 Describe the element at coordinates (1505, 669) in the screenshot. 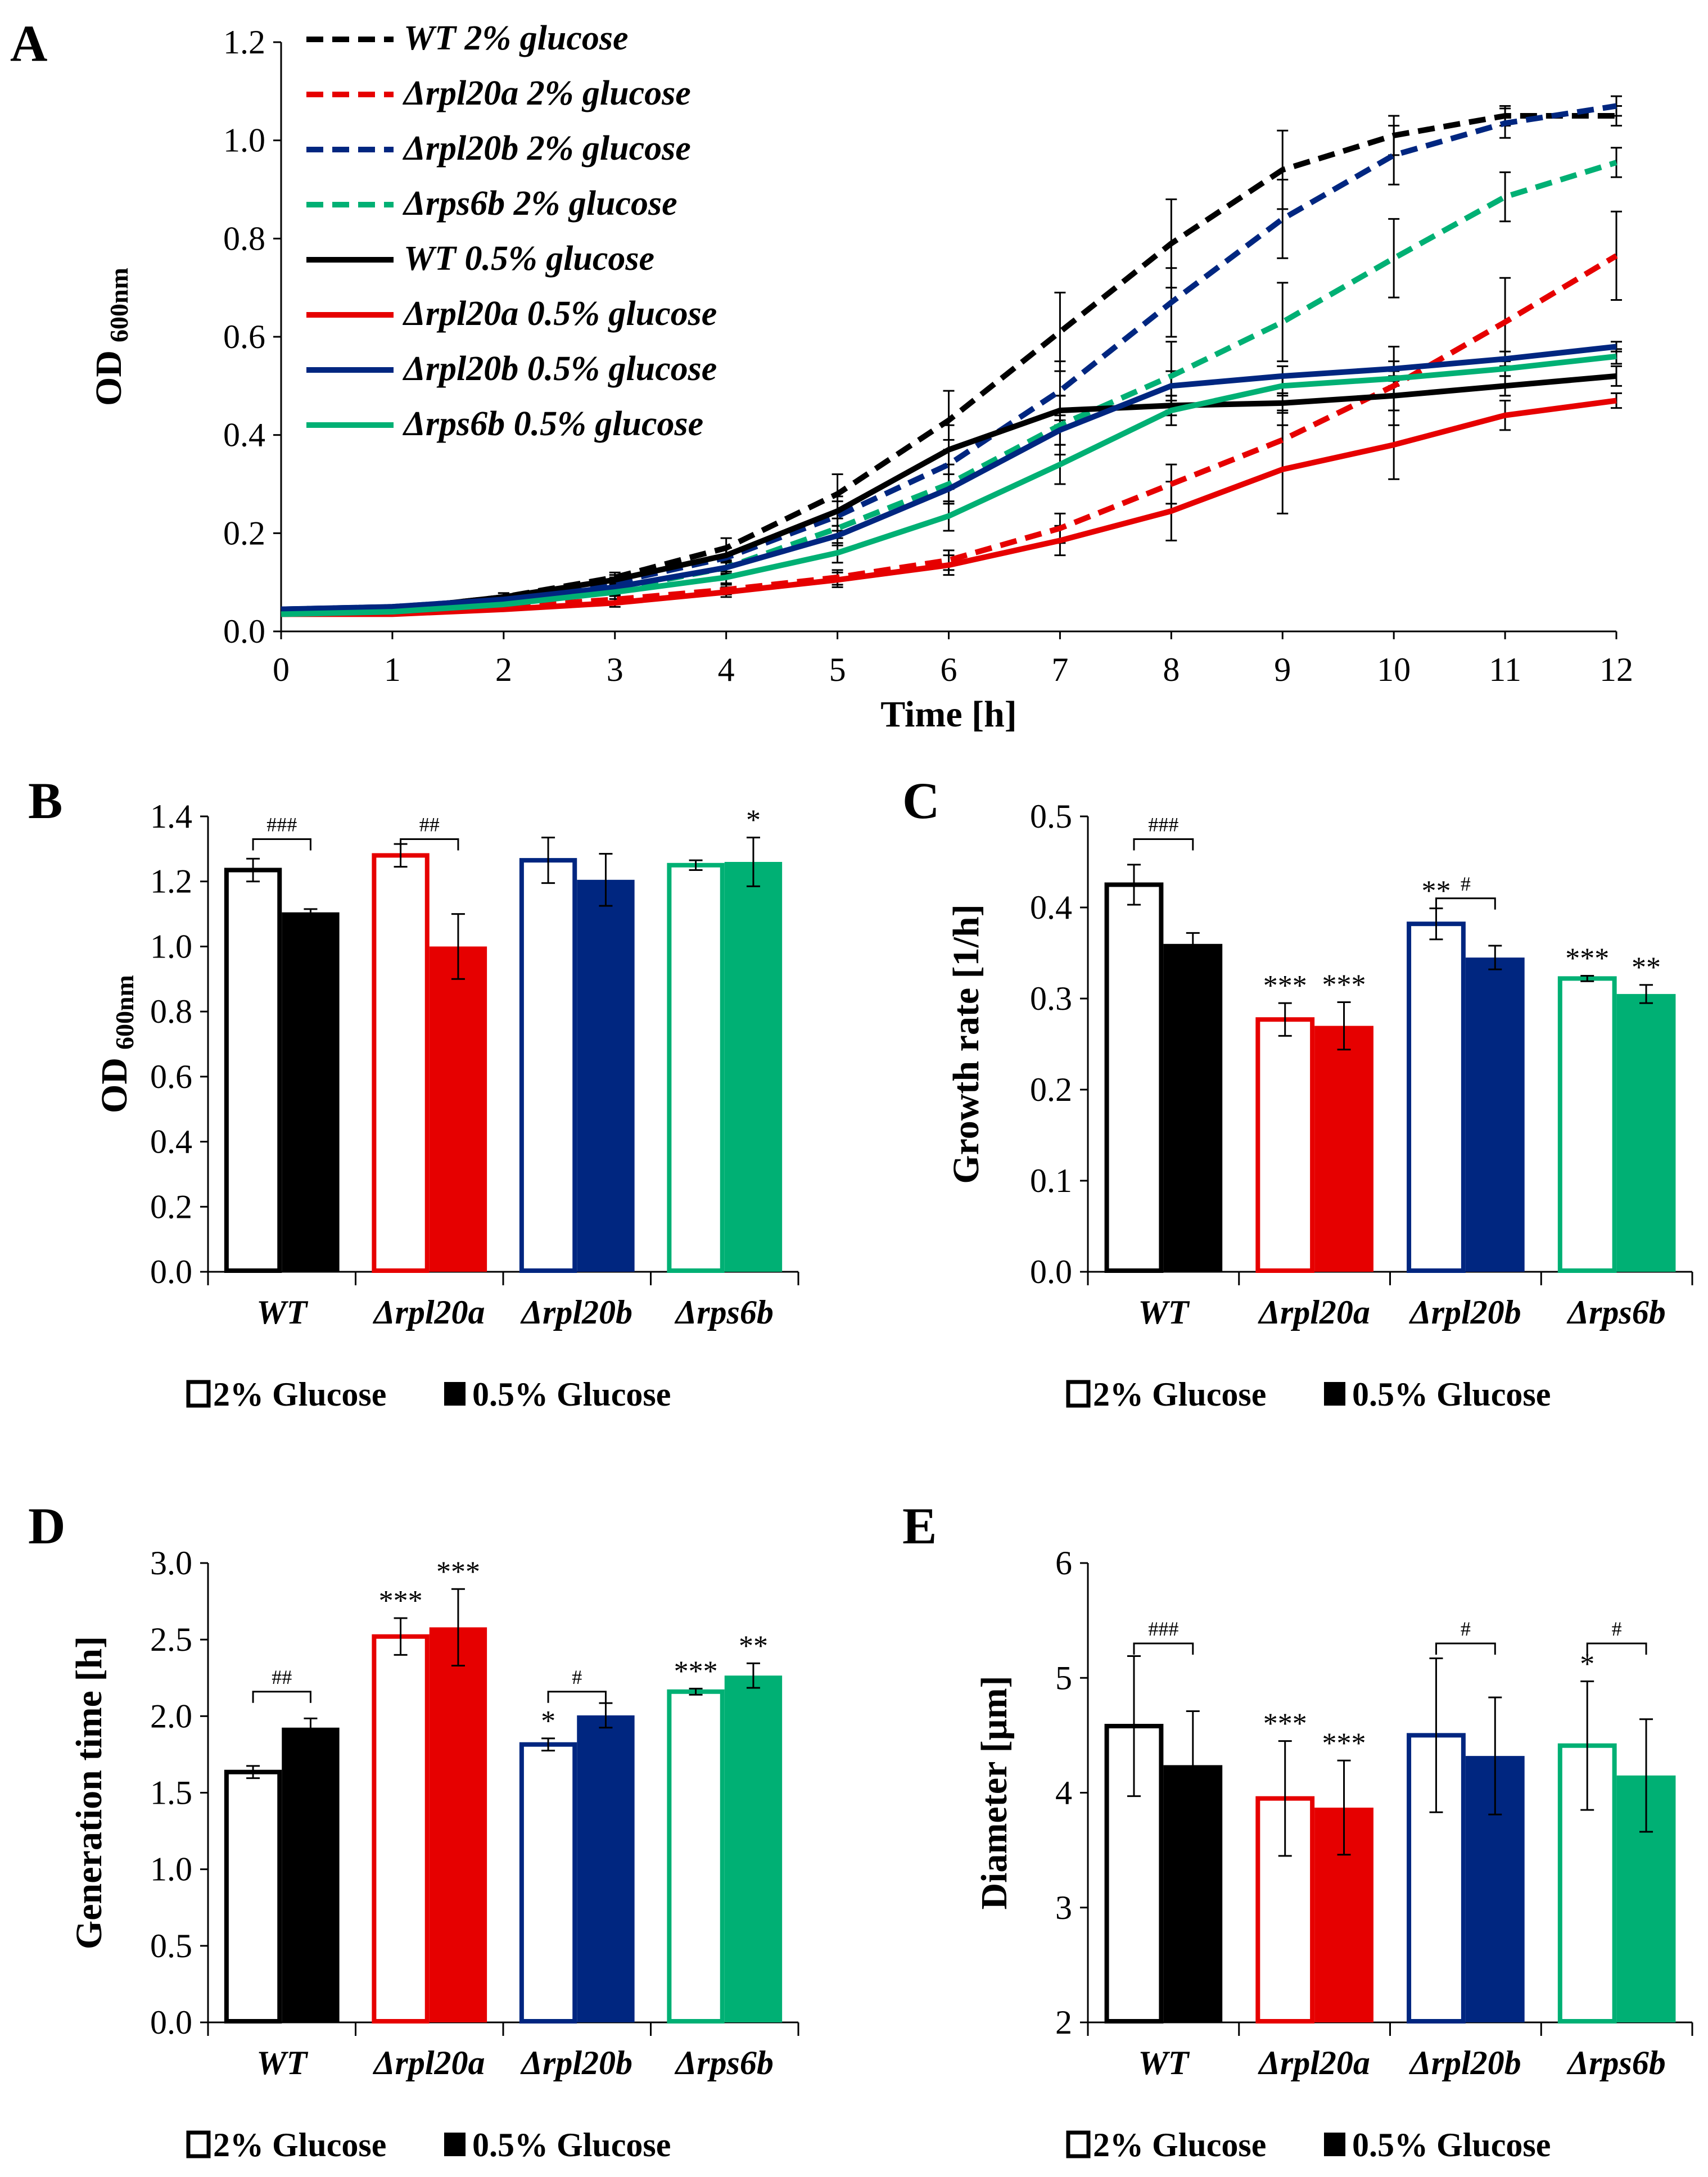

I see `x-tick-label: 11` at that location.